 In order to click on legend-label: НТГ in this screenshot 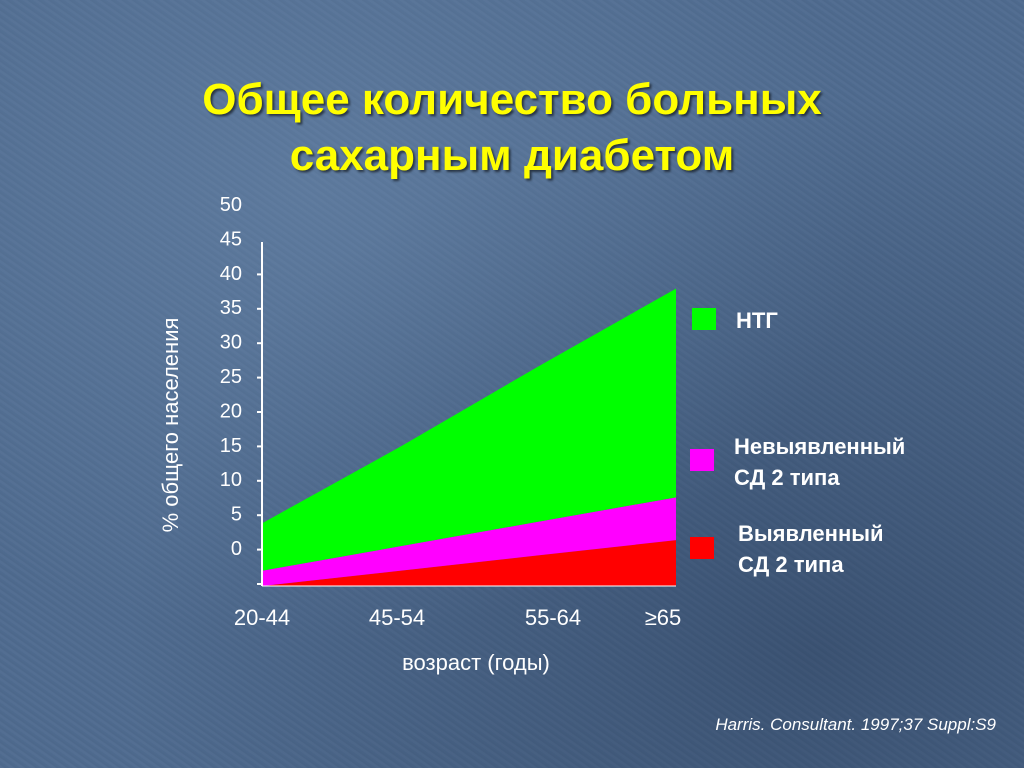, I will do `click(757, 320)`.